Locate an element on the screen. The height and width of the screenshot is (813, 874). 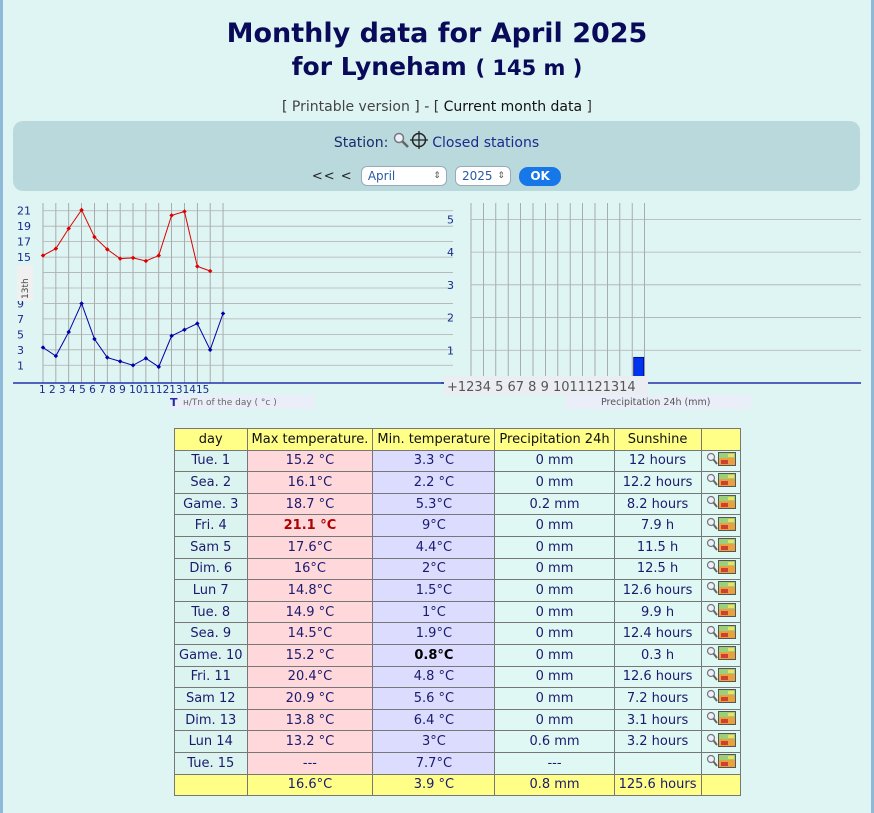
magnifier-icon is located at coordinates (401, 140).